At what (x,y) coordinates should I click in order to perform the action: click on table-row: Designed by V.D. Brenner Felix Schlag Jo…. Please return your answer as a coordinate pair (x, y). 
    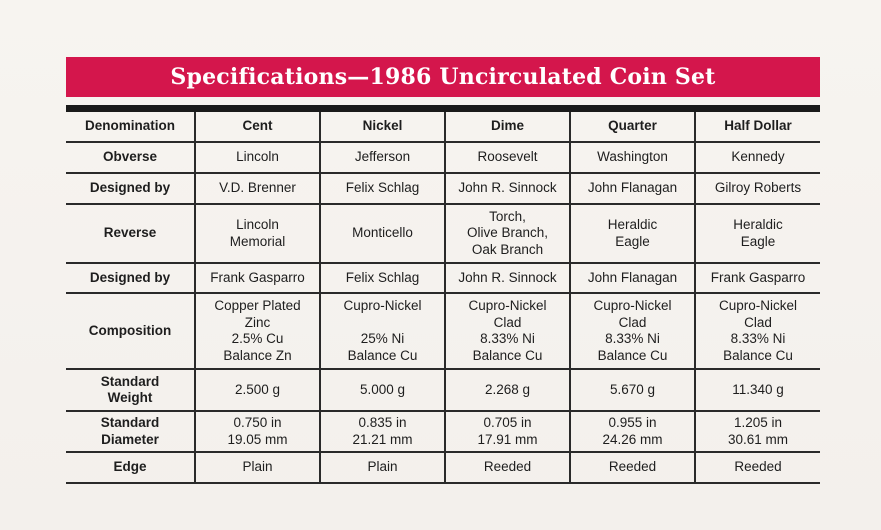
    Looking at the image, I should click on (443, 189).